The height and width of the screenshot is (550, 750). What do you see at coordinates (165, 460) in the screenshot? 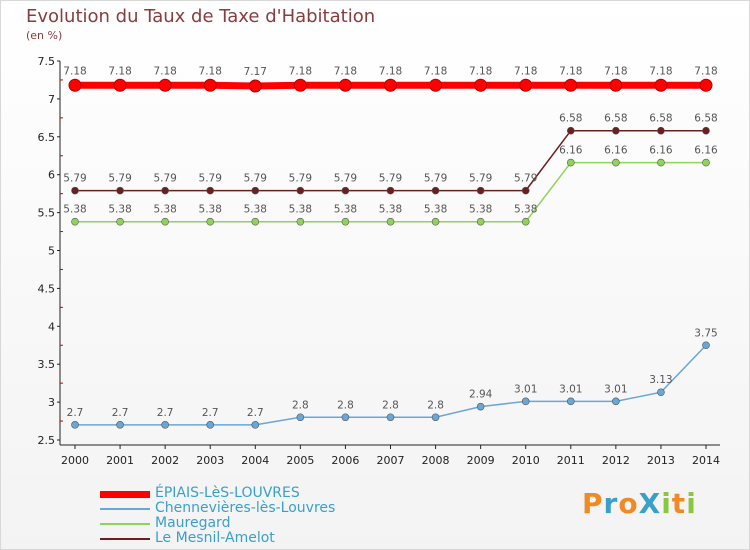
I see `x-tick-label: 2002` at bounding box center [165, 460].